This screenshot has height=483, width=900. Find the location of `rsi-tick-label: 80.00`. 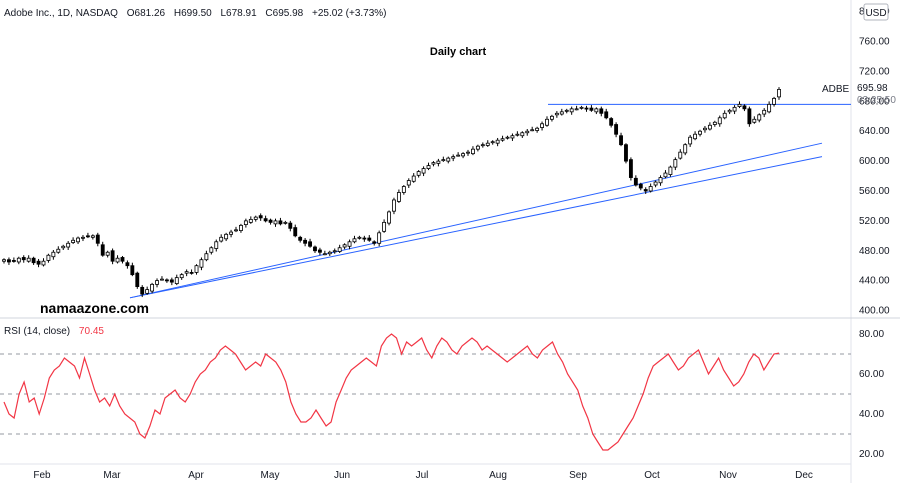

rsi-tick-label: 80.00 is located at coordinates (871, 334).